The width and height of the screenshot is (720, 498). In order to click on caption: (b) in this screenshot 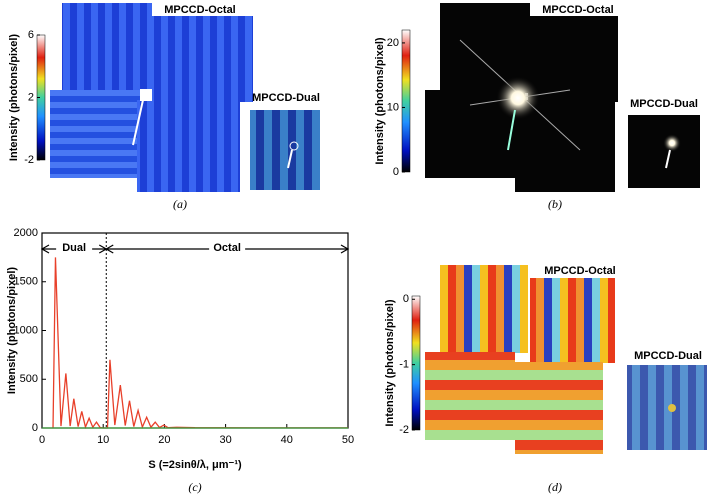, I will do `click(555, 204)`.